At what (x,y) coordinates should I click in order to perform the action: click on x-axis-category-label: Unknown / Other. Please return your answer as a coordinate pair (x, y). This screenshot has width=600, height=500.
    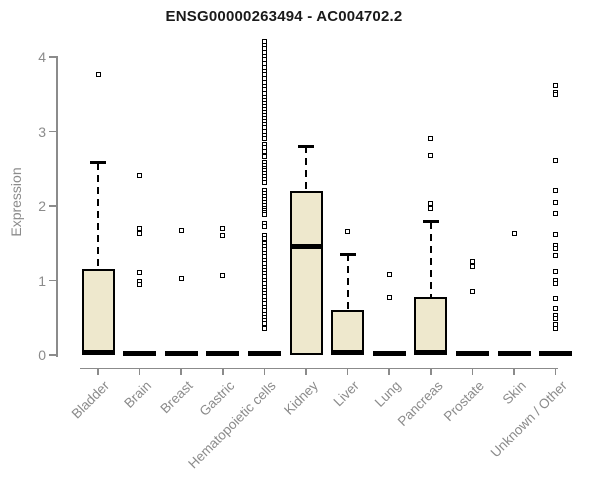
    Looking at the image, I should click on (529, 419).